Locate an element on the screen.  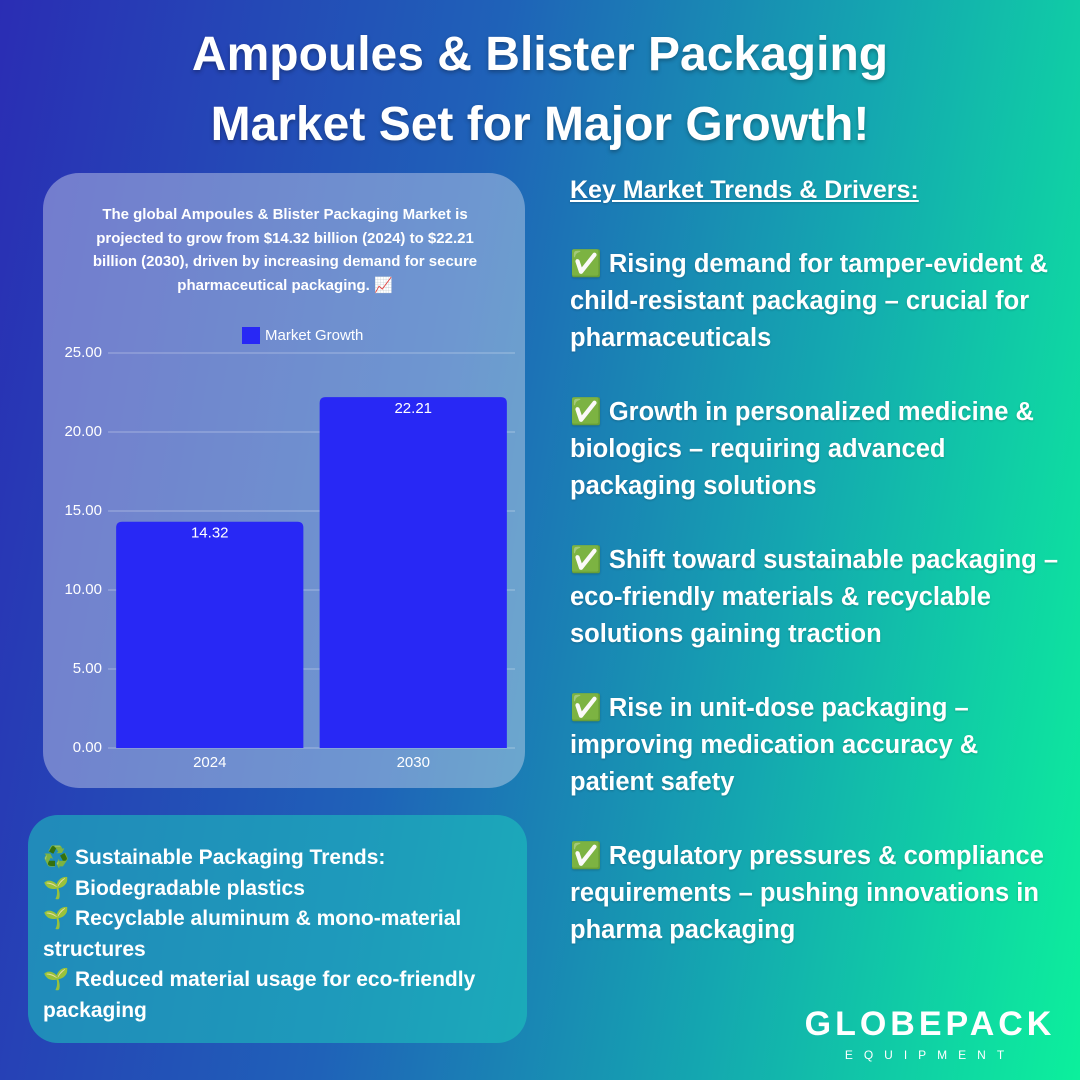
title-line: Market Set for Major Growth! is located at coordinates (540, 124).